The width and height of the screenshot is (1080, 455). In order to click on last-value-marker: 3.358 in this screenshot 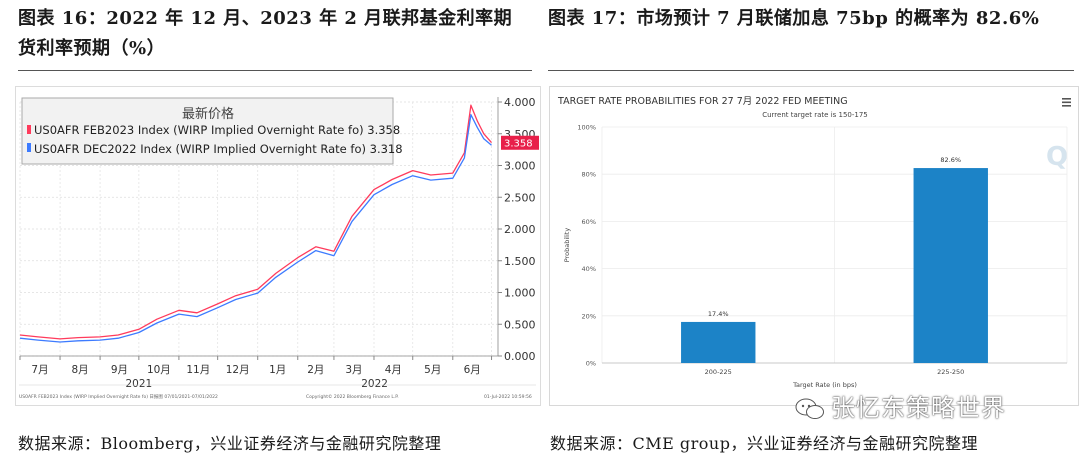, I will do `click(520, 142)`.